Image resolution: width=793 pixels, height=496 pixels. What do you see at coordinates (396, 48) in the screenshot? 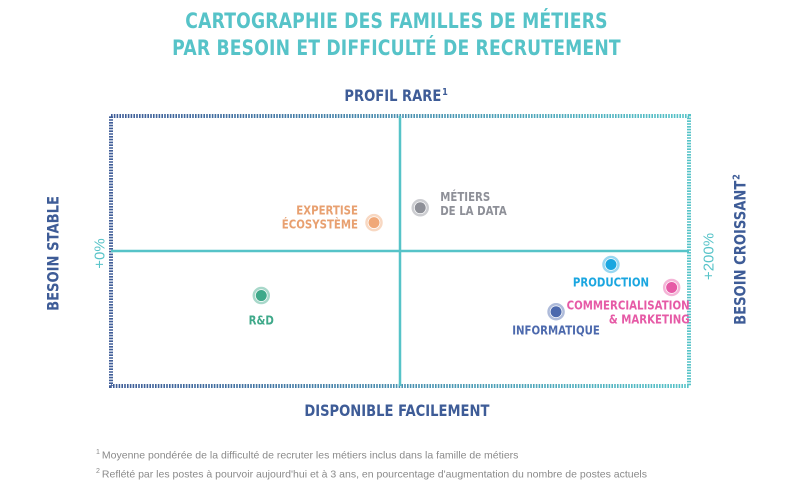
I see `chart-title-line2: PAR BESOIN ET DIFFICULTÉ DE RECRUTEMENT` at bounding box center [396, 48].